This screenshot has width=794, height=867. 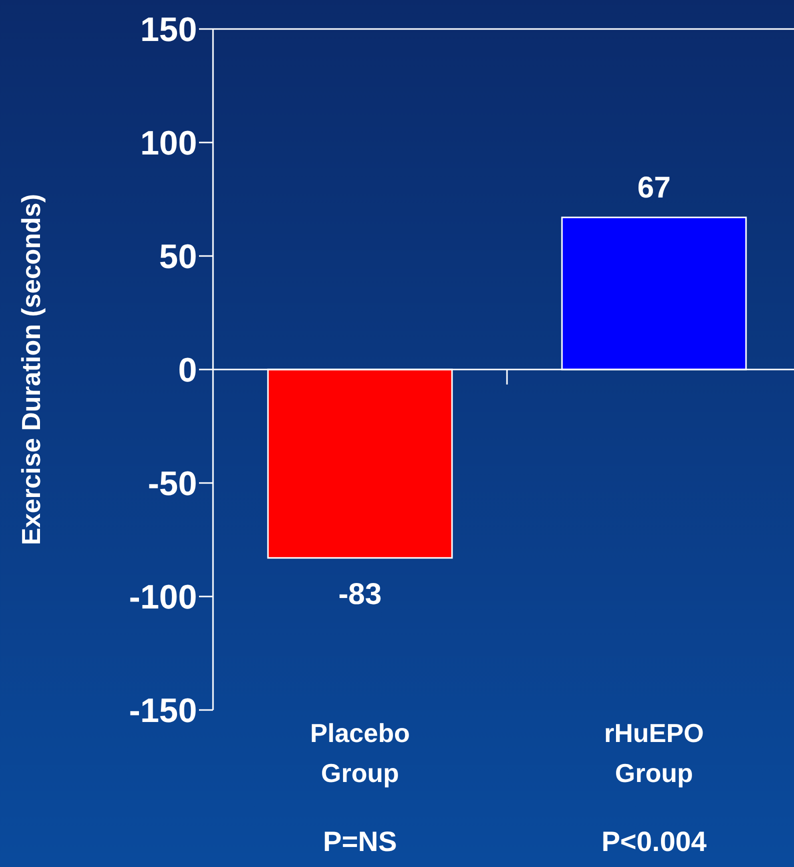 I want to click on data-label: 67, so click(x=654, y=187).